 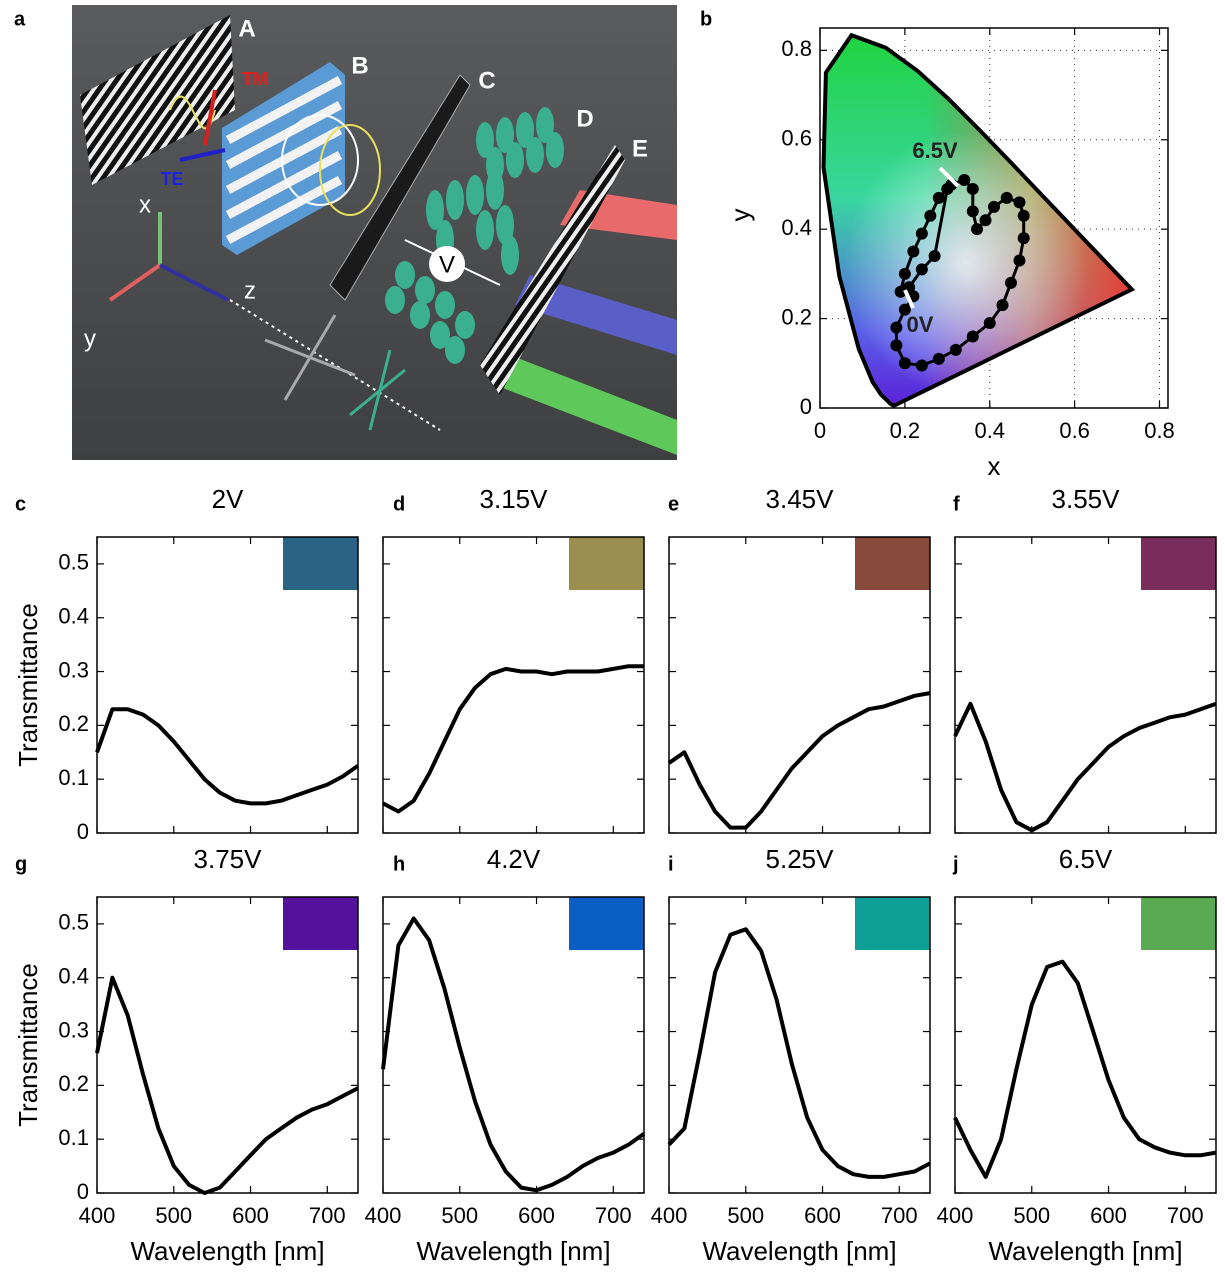 I want to click on component-label: B, so click(x=359, y=65).